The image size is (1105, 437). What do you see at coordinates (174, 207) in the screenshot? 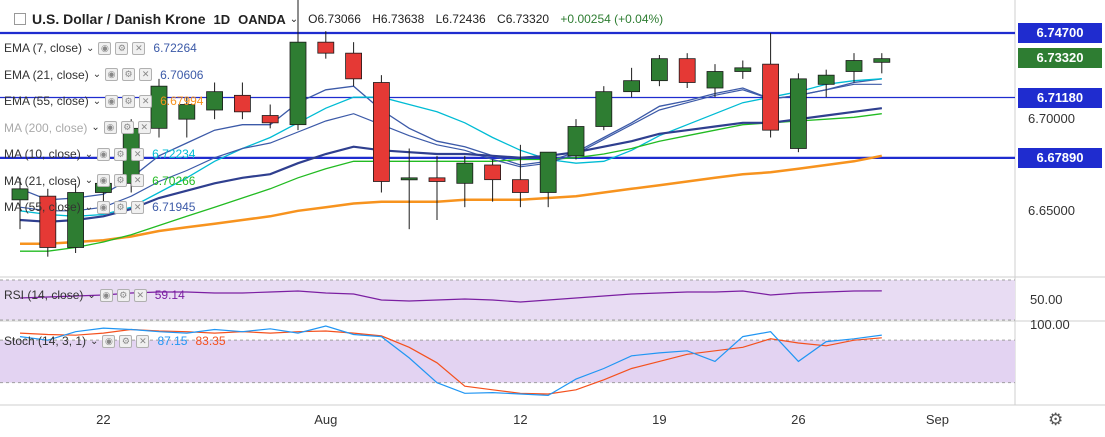
I see `indicator-value: 6.71945` at bounding box center [174, 207].